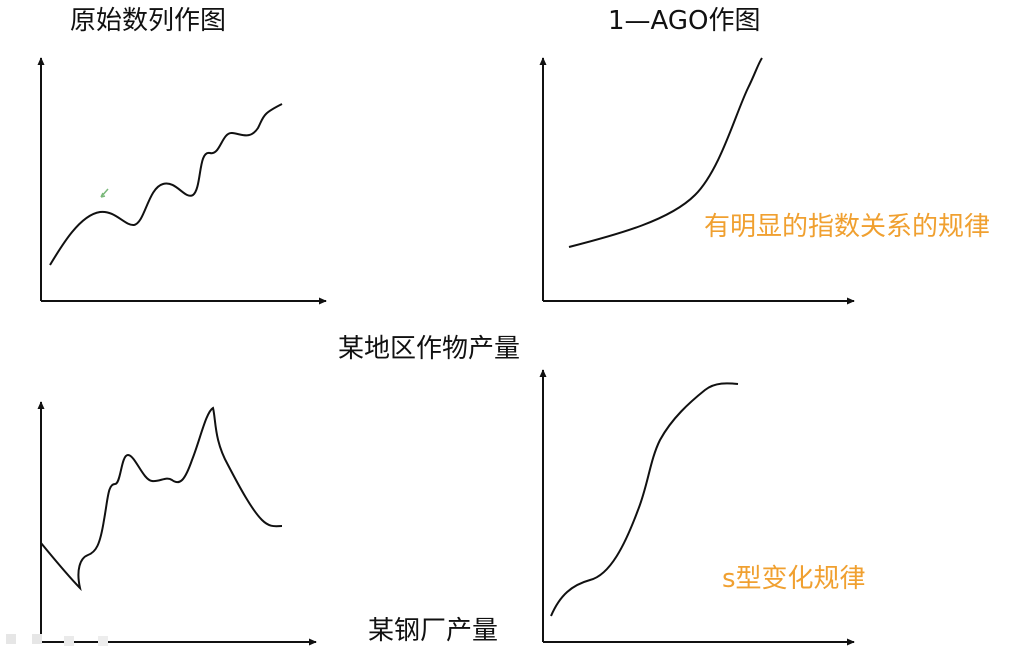  Describe the element at coordinates (148, 21) in the screenshot. I see `title-original-series: 原始数列作图` at that location.